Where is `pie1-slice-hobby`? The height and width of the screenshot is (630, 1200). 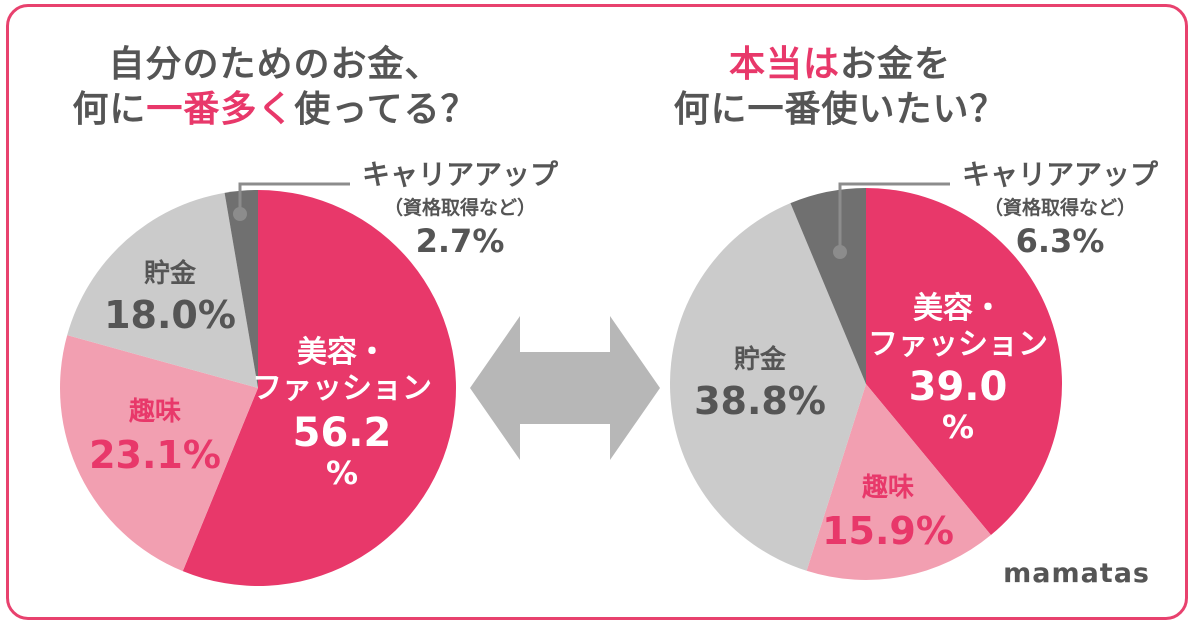 pie1-slice-hobby is located at coordinates (159, 453).